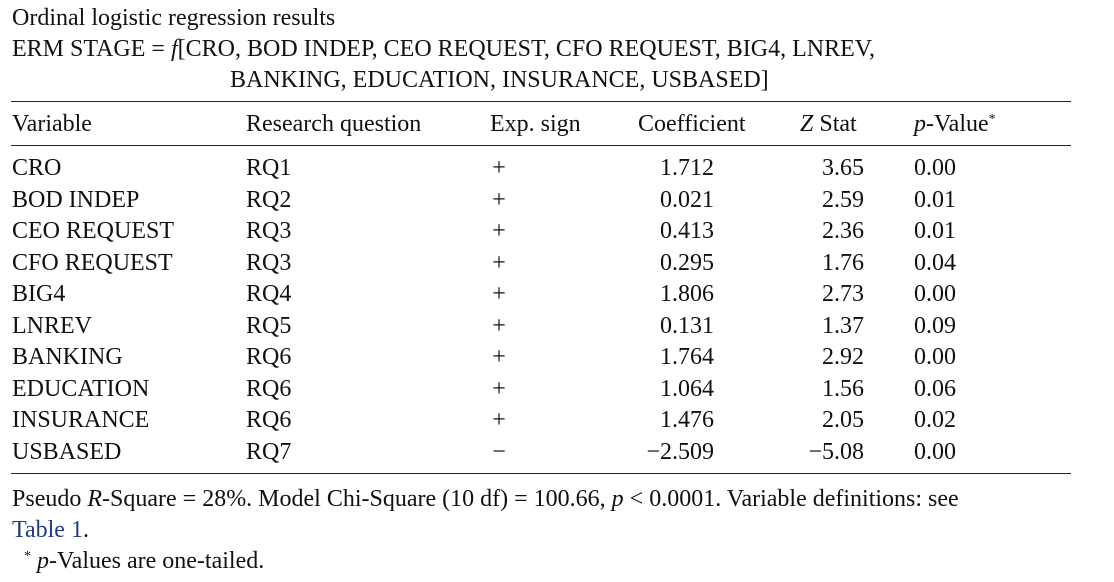  What do you see at coordinates (843, 357) in the screenshot?
I see `cell-z-stat: 2.92` at bounding box center [843, 357].